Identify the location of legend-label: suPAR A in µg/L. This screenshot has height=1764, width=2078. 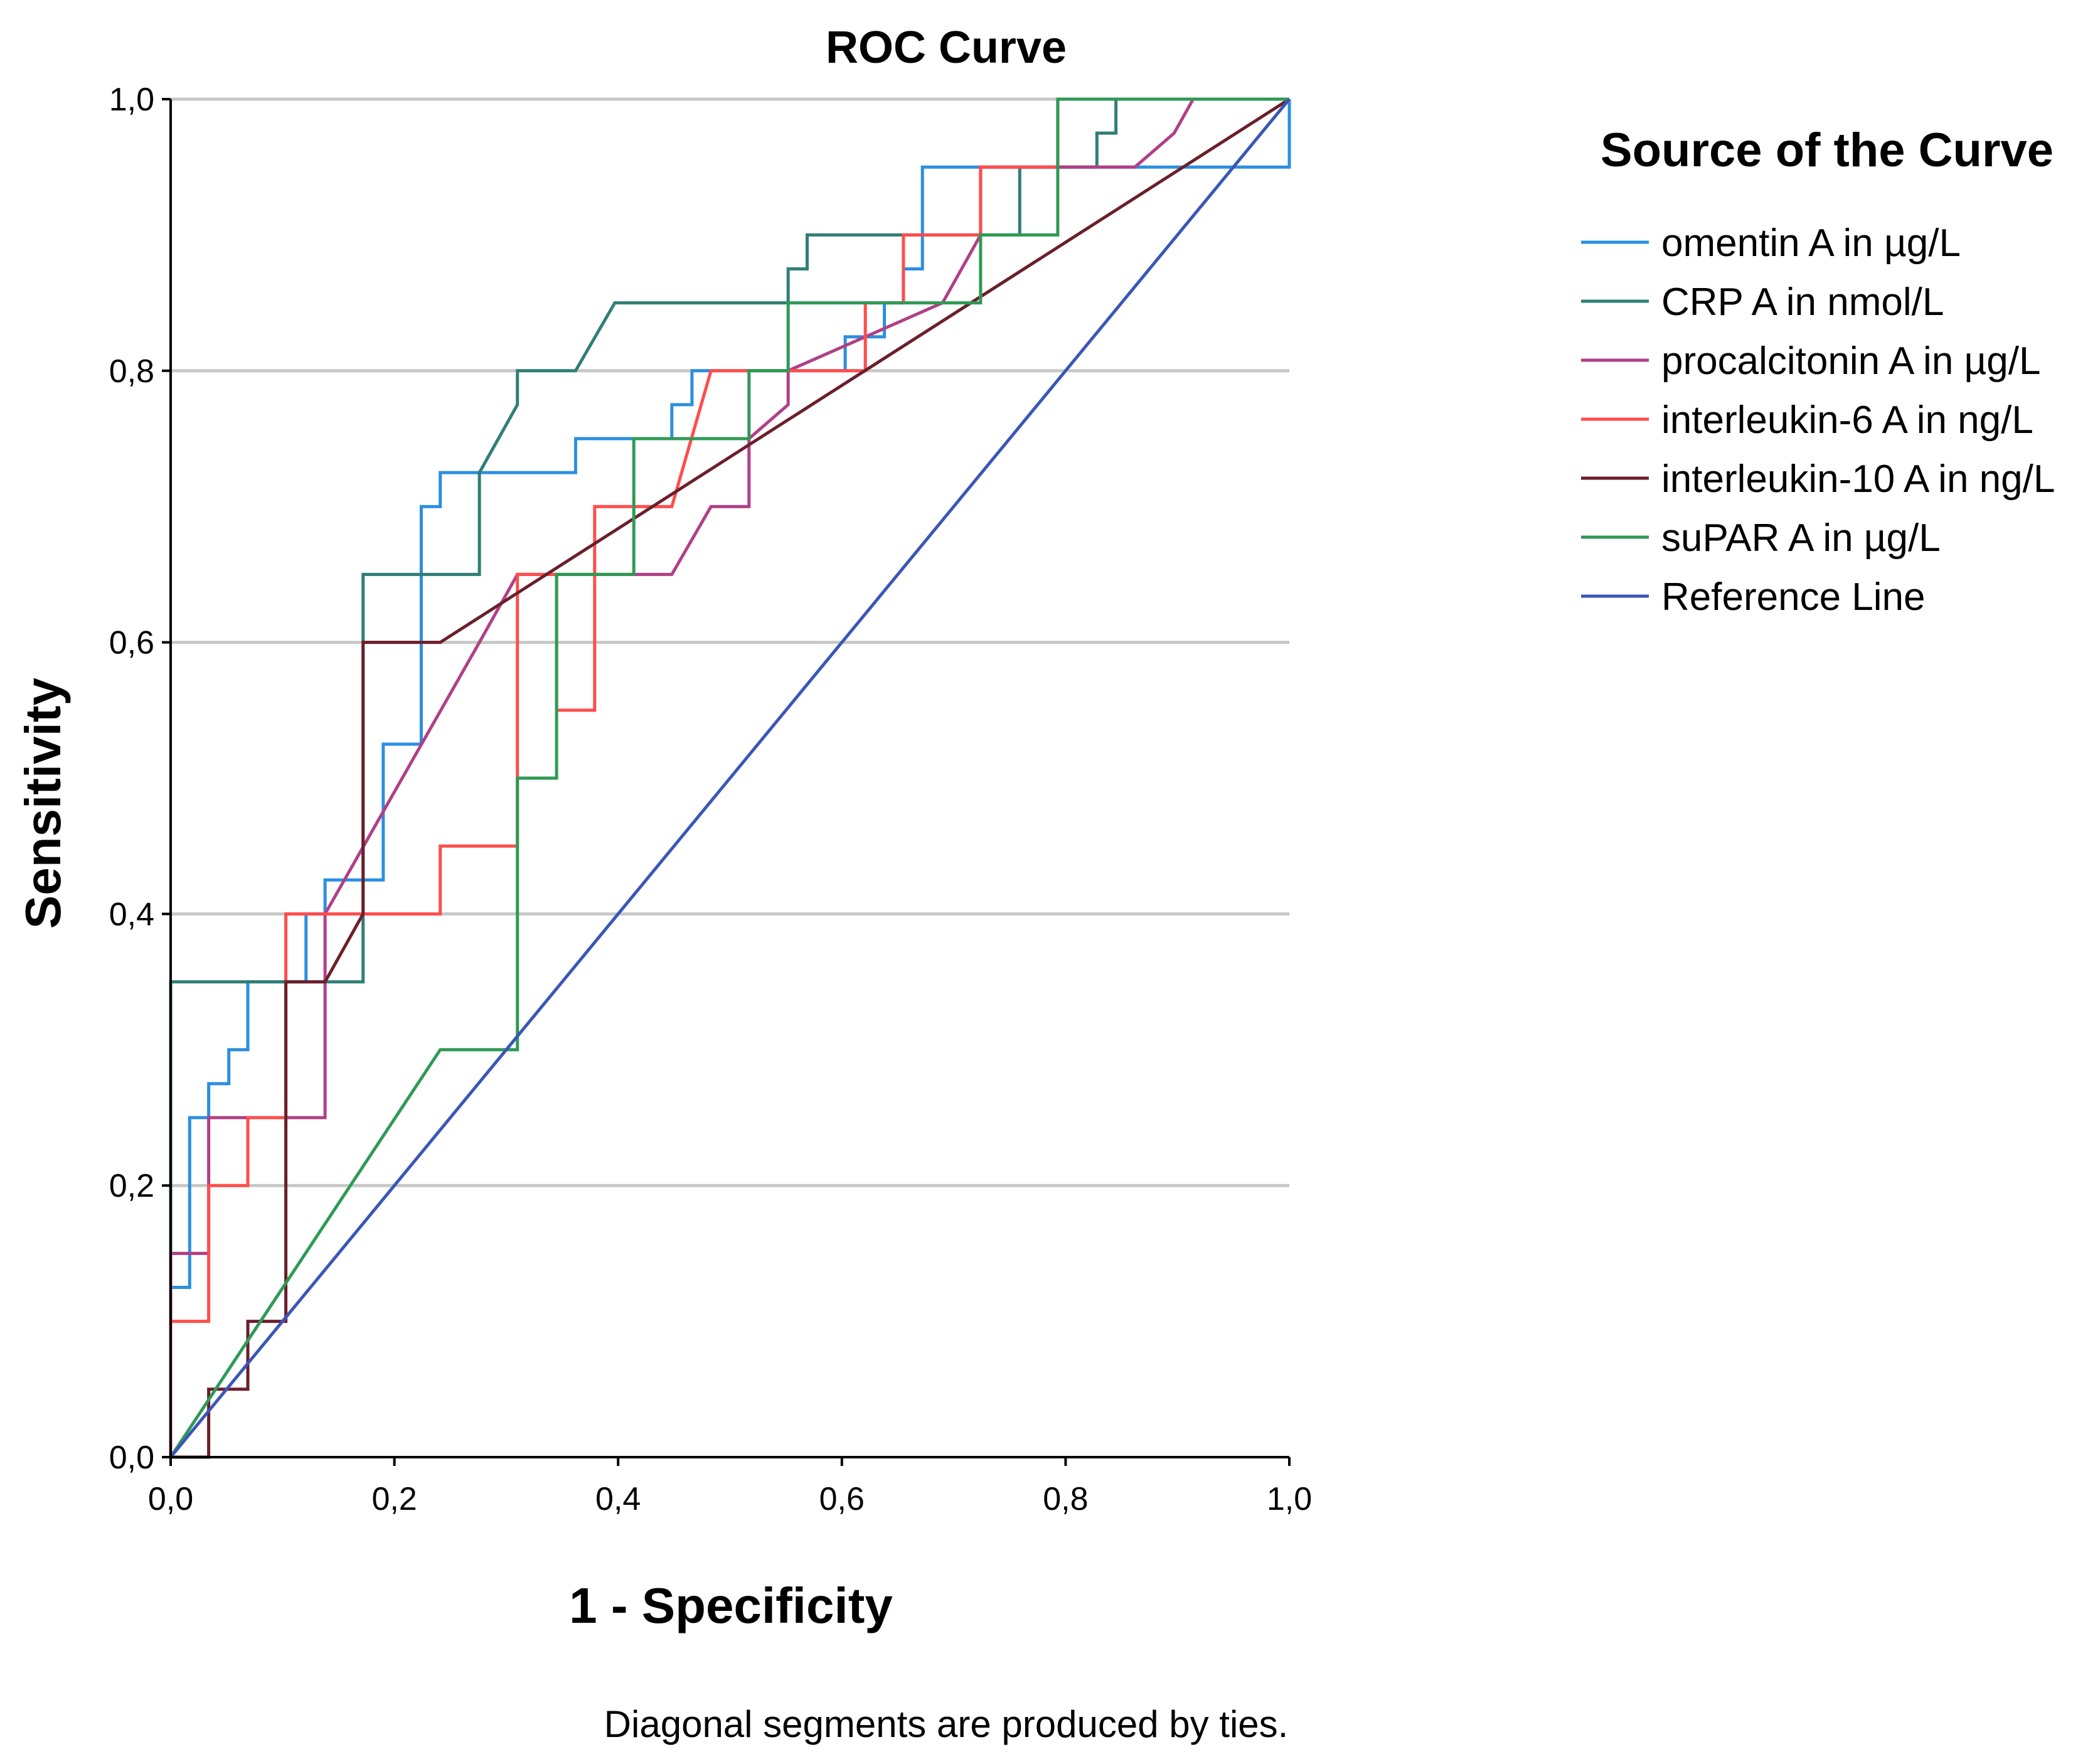
(1801, 538).